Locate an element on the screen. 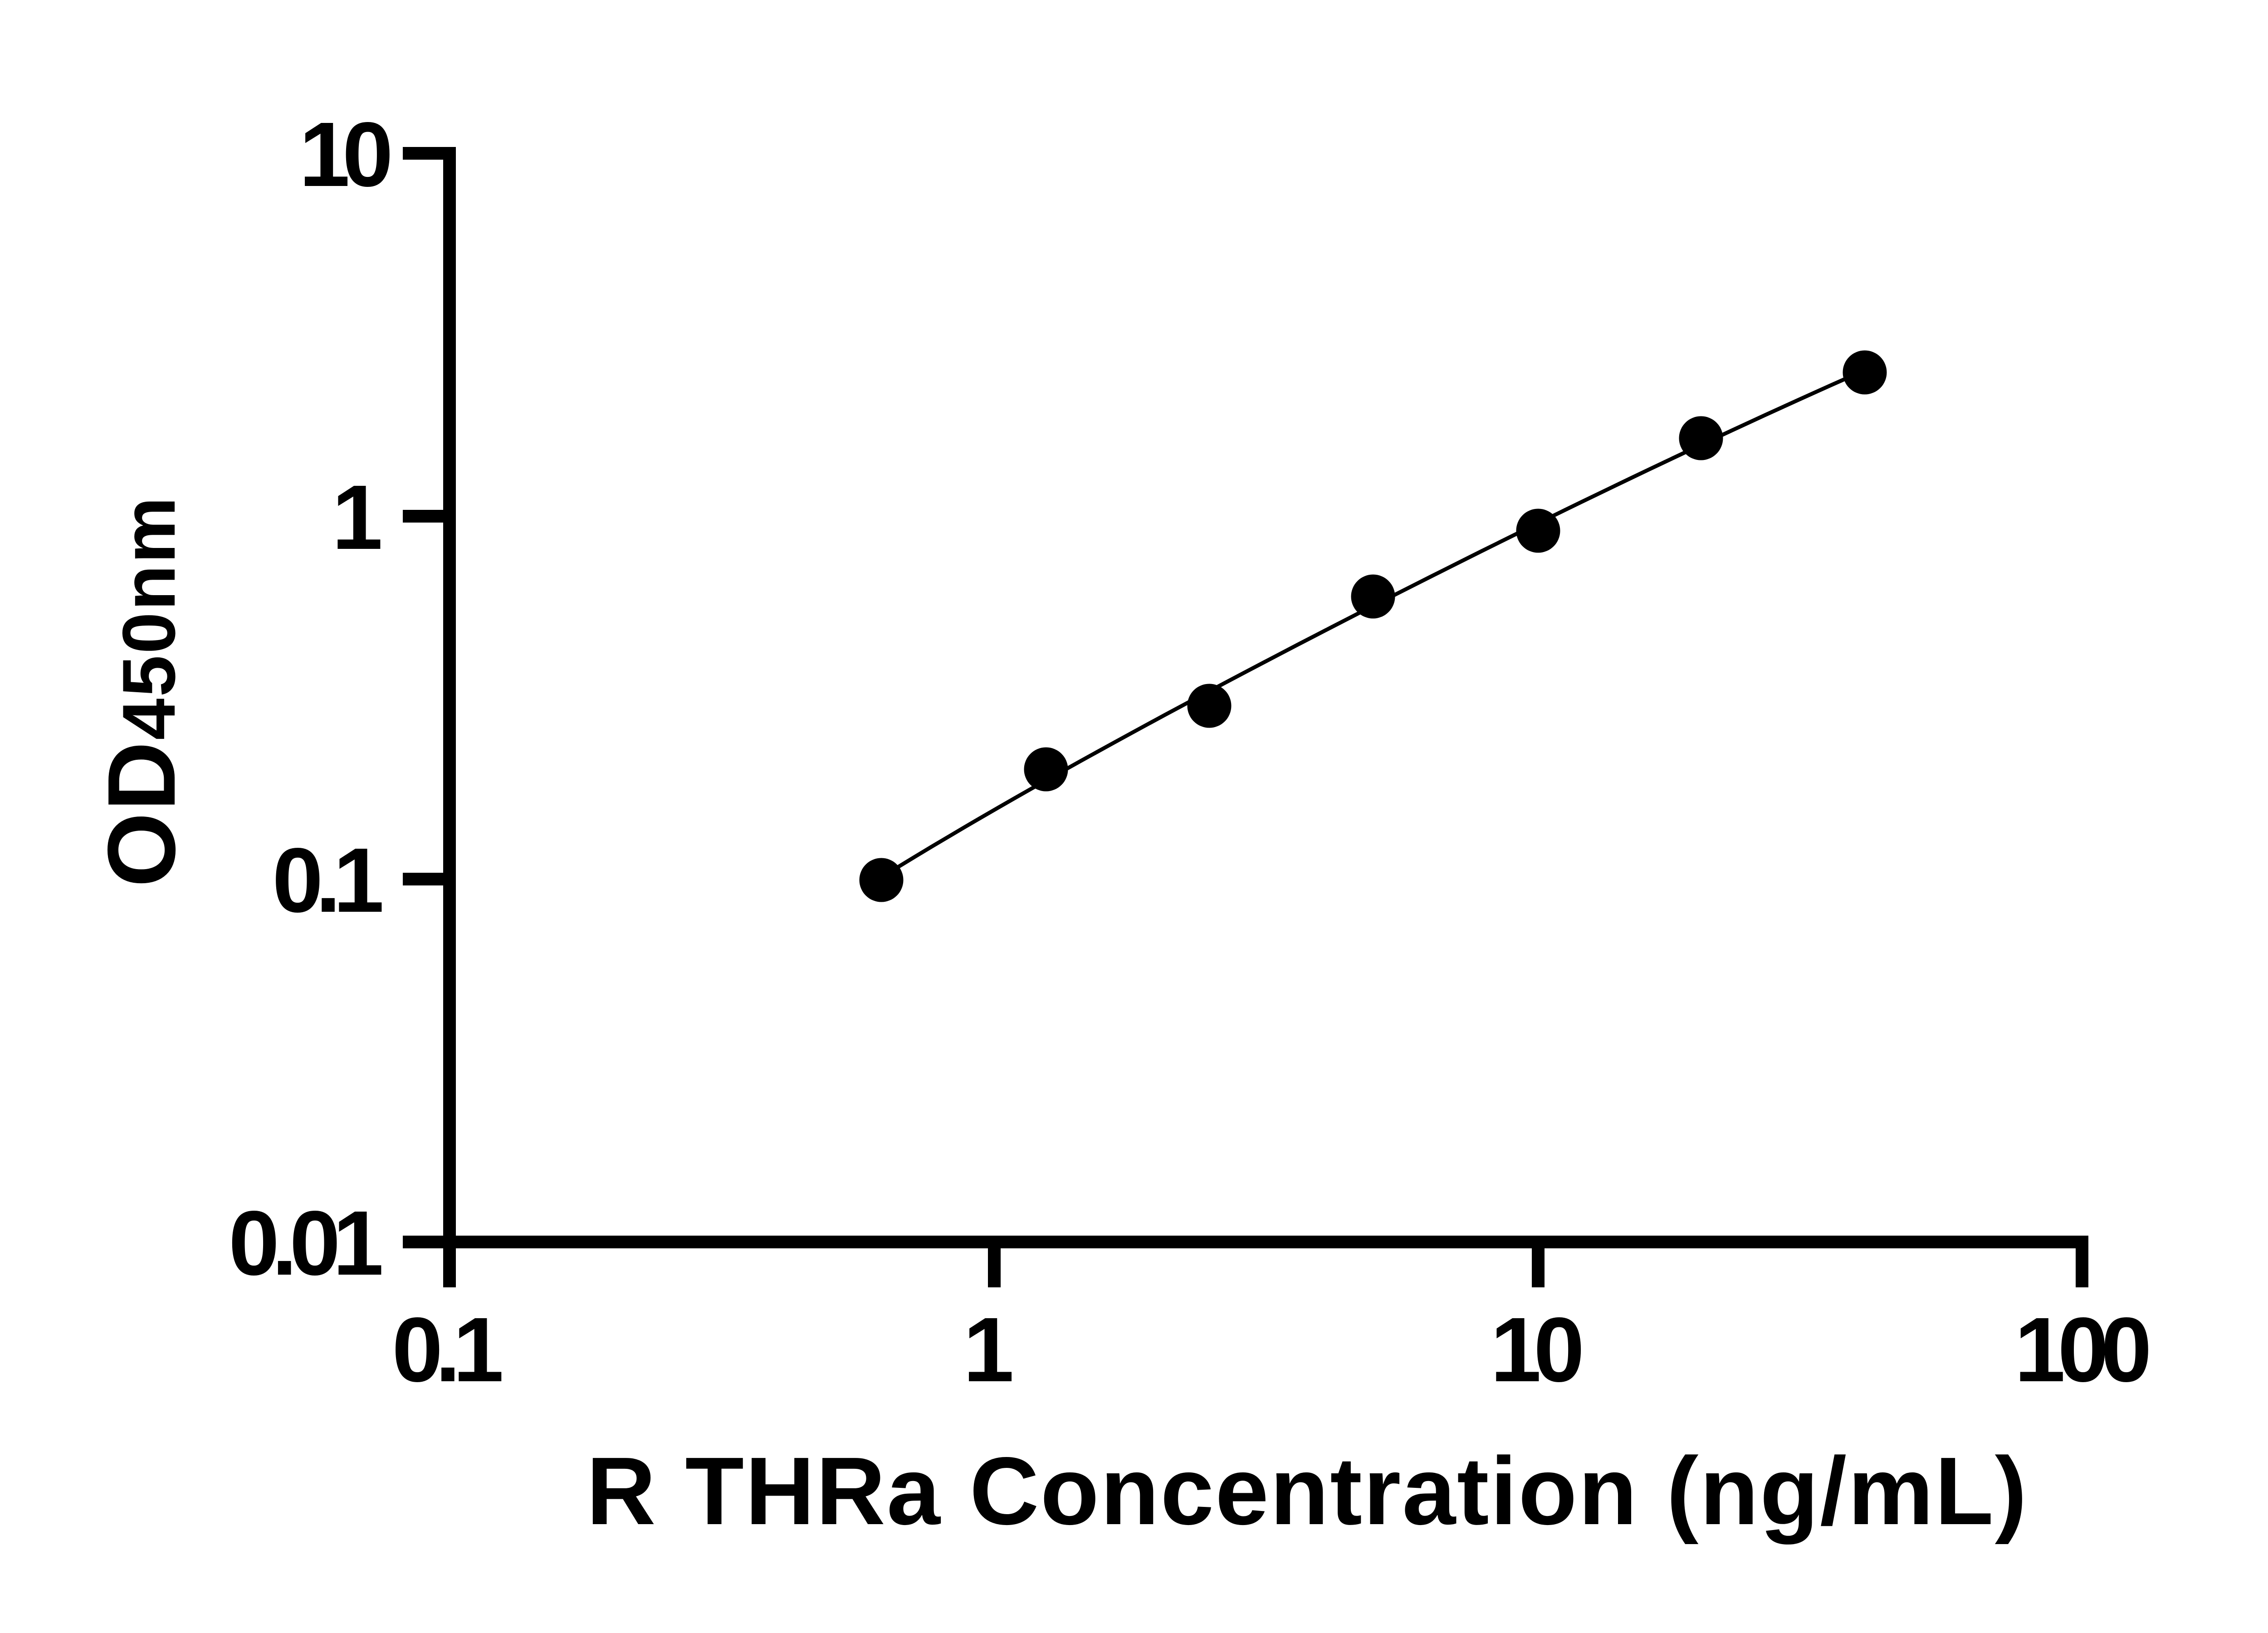 The image size is (2268, 1633). svg-text: 0.01 is located at coordinates (305, 1243).